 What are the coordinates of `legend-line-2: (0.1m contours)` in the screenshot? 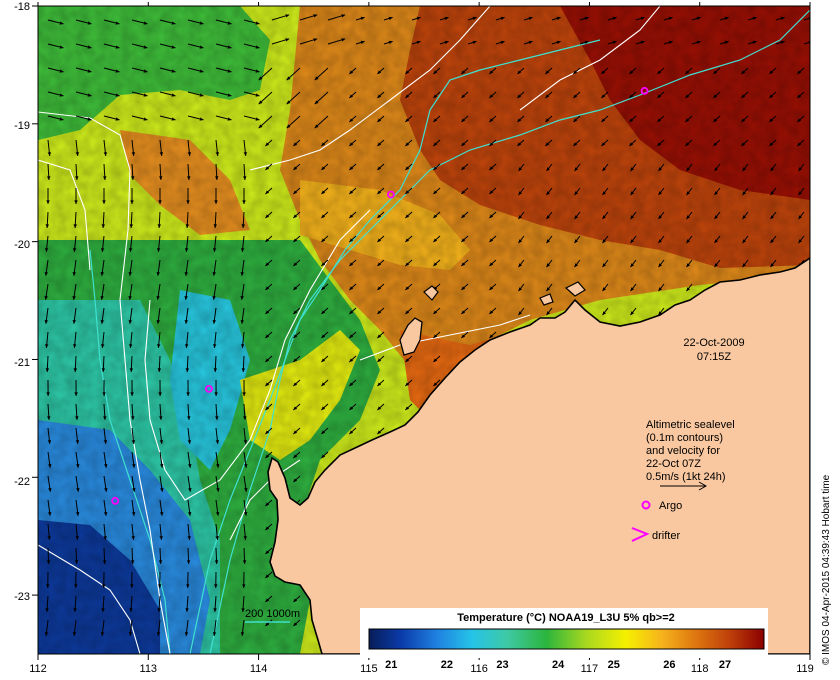 It's located at (684, 438).